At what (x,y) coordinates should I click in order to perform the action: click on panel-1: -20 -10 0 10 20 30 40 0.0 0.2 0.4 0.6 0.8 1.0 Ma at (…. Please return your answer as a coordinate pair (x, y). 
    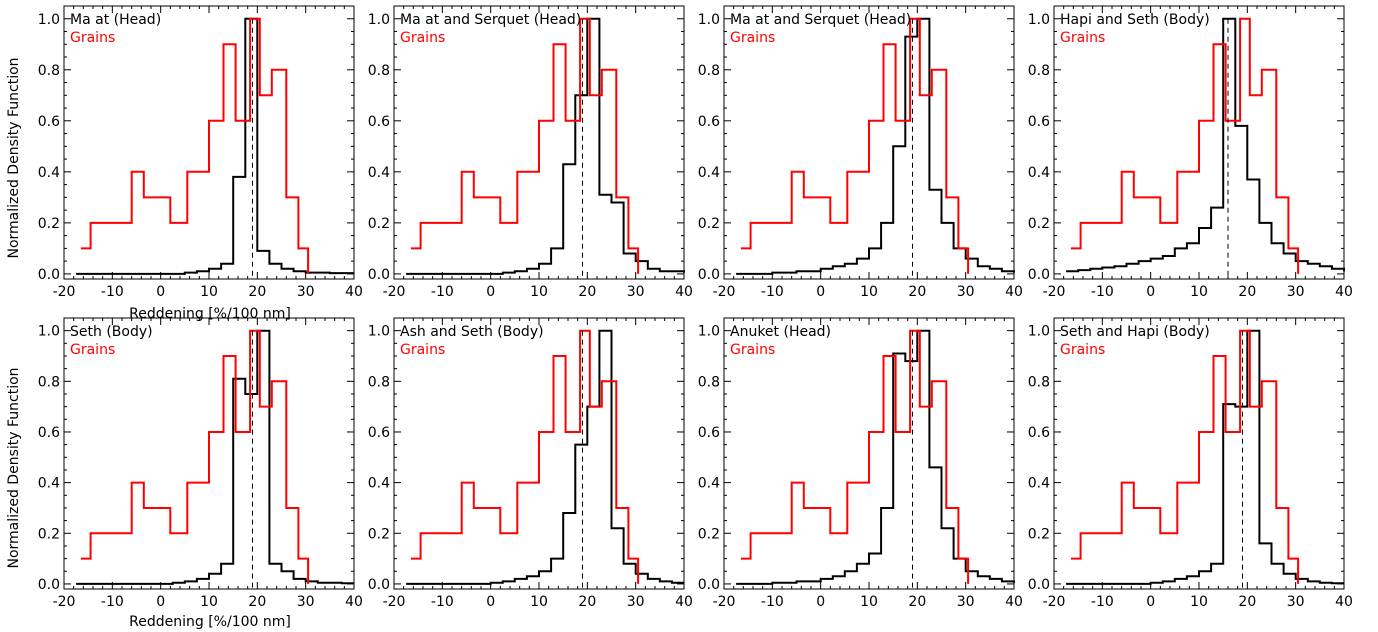
    Looking at the image, I should click on (200, 152).